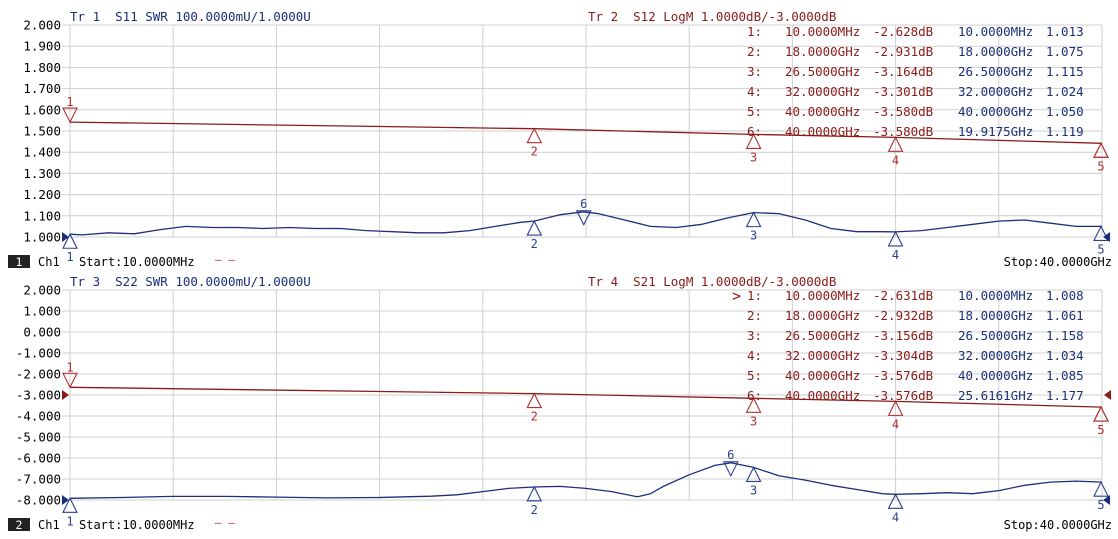 The height and width of the screenshot is (539, 1118). Describe the element at coordinates (190, 16) in the screenshot. I see `trace-1-title: Tr 1 S11 SWR 100.0000mU/1.0000U` at that location.